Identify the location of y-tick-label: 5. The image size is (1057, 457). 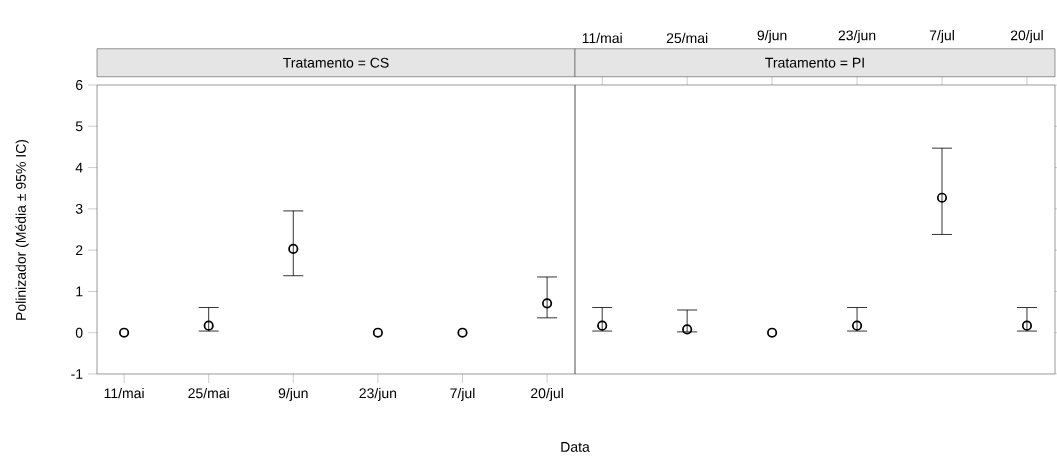
(79, 126).